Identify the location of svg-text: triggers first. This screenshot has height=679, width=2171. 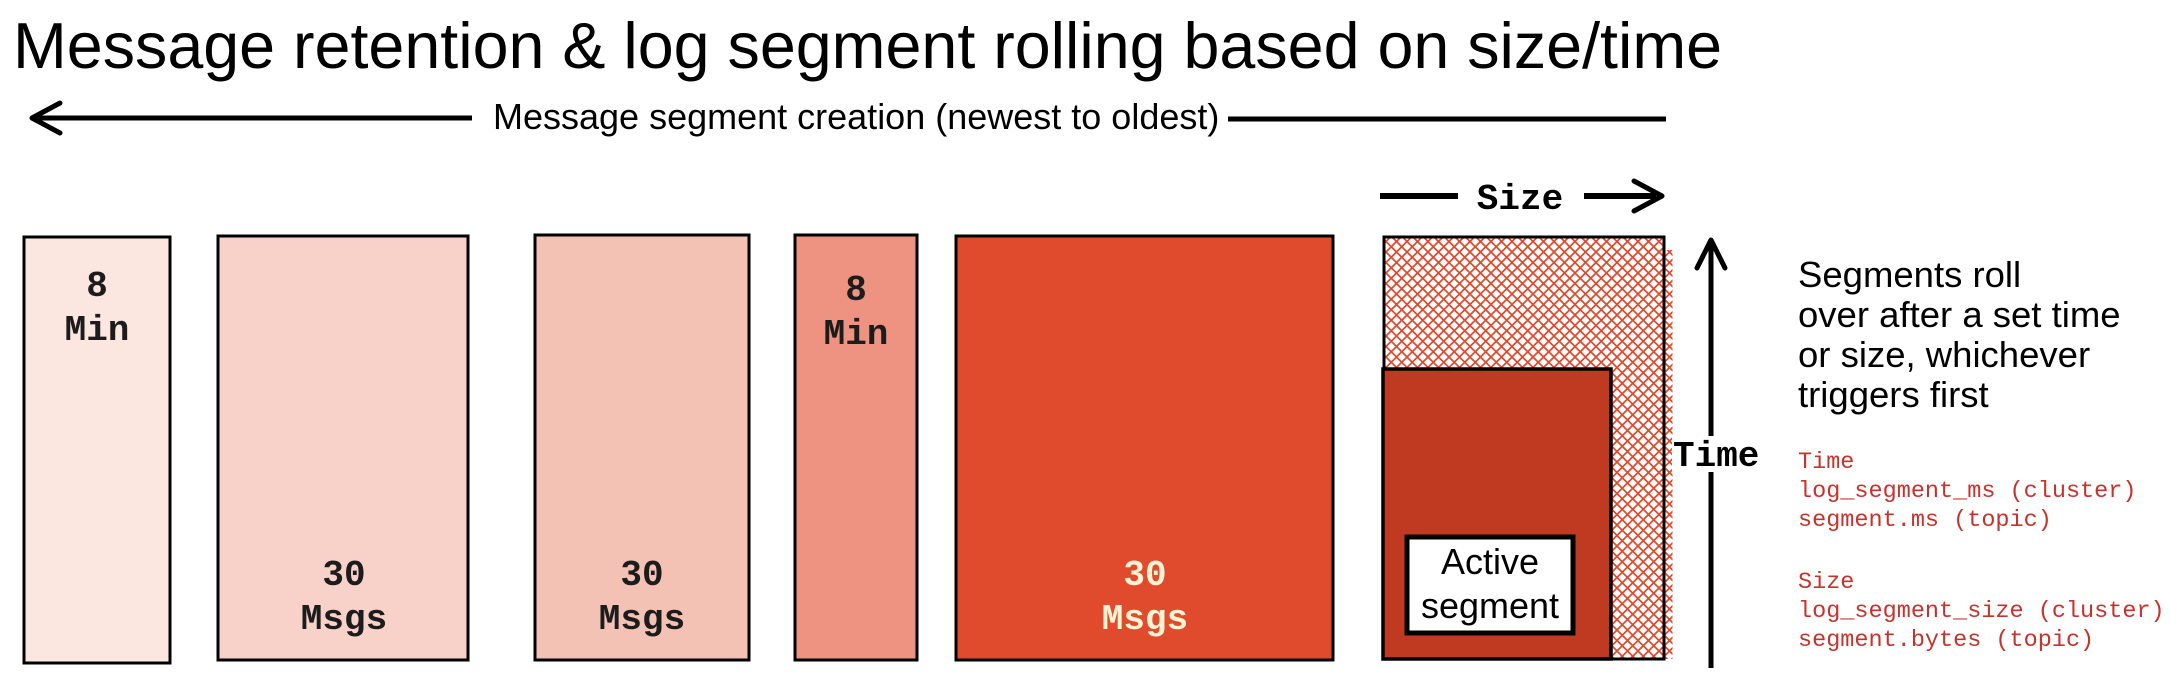
(1893, 394).